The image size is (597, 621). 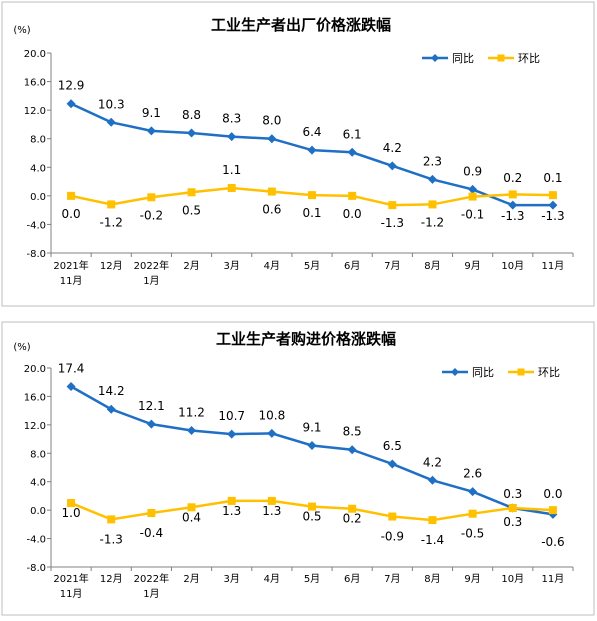 I want to click on x-tick-label: 1月, so click(x=151, y=281).